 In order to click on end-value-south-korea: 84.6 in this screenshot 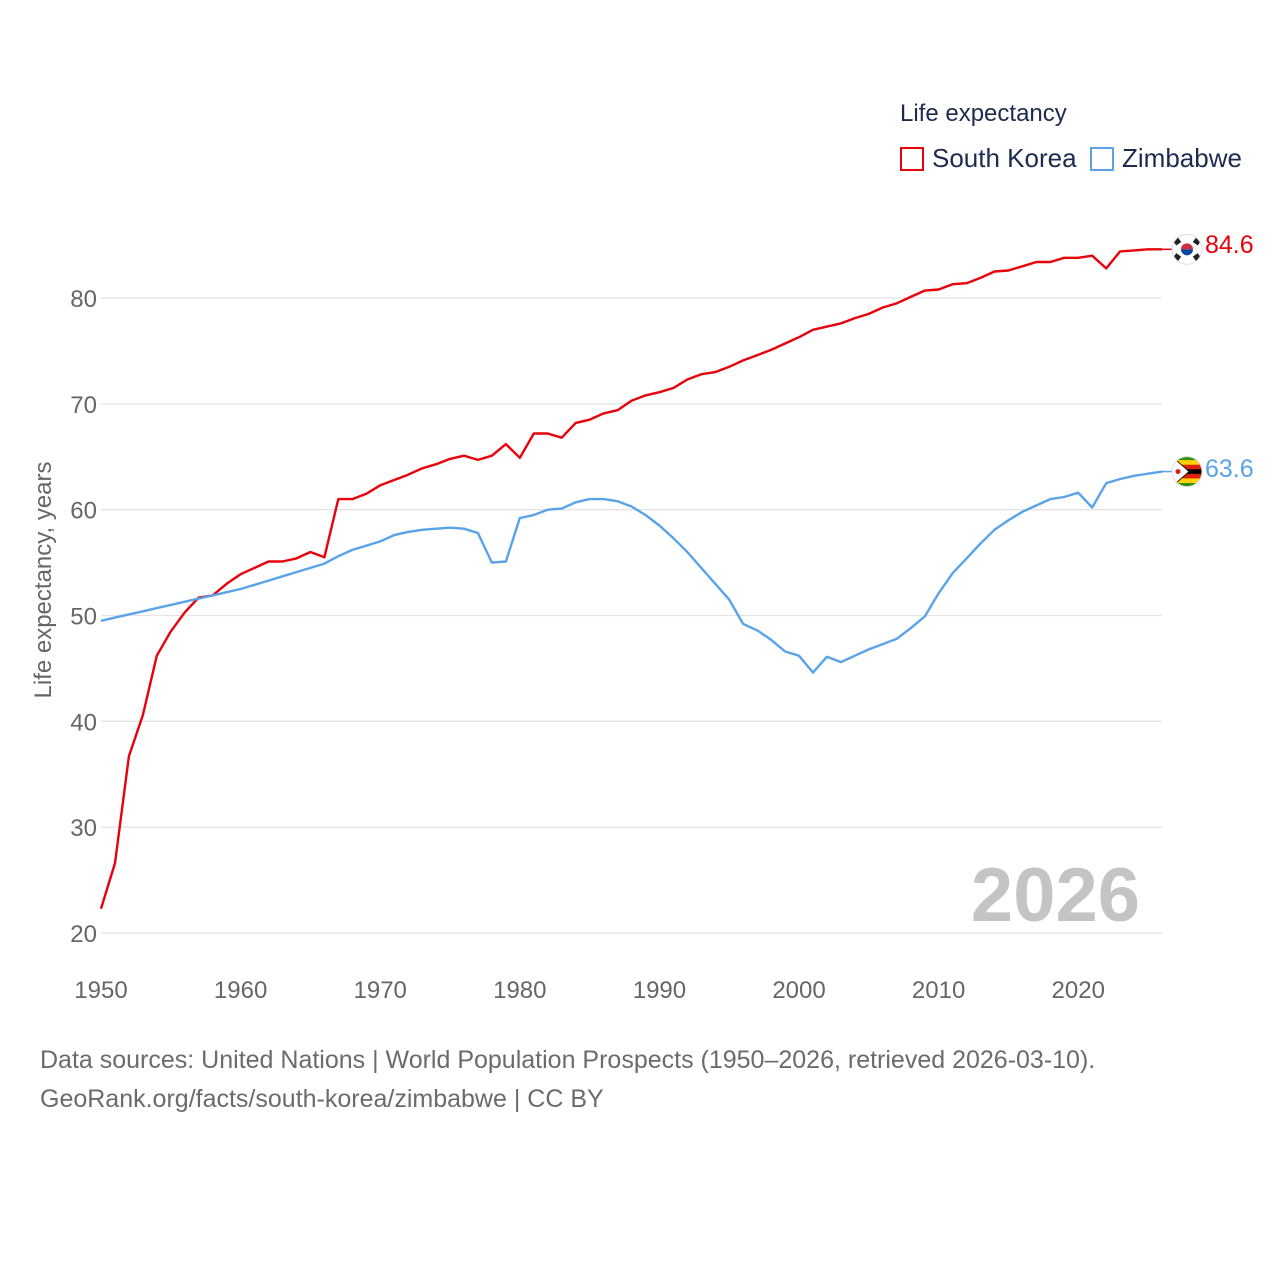, I will do `click(1229, 245)`.